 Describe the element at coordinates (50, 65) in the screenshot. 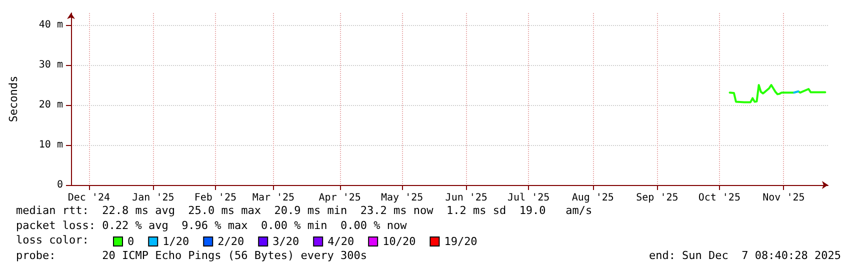

I see `y-tick-label: 30 m` at that location.